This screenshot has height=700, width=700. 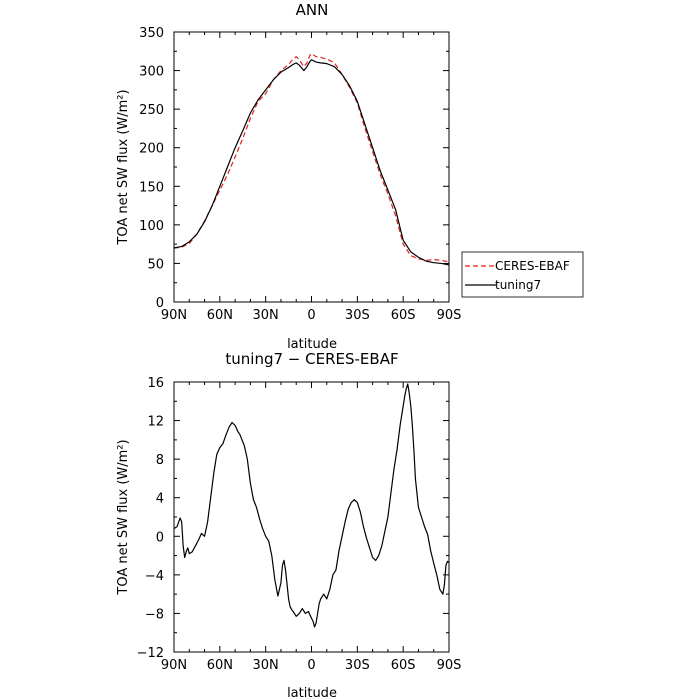 I want to click on y-tick-label: 350, so click(x=151, y=33).